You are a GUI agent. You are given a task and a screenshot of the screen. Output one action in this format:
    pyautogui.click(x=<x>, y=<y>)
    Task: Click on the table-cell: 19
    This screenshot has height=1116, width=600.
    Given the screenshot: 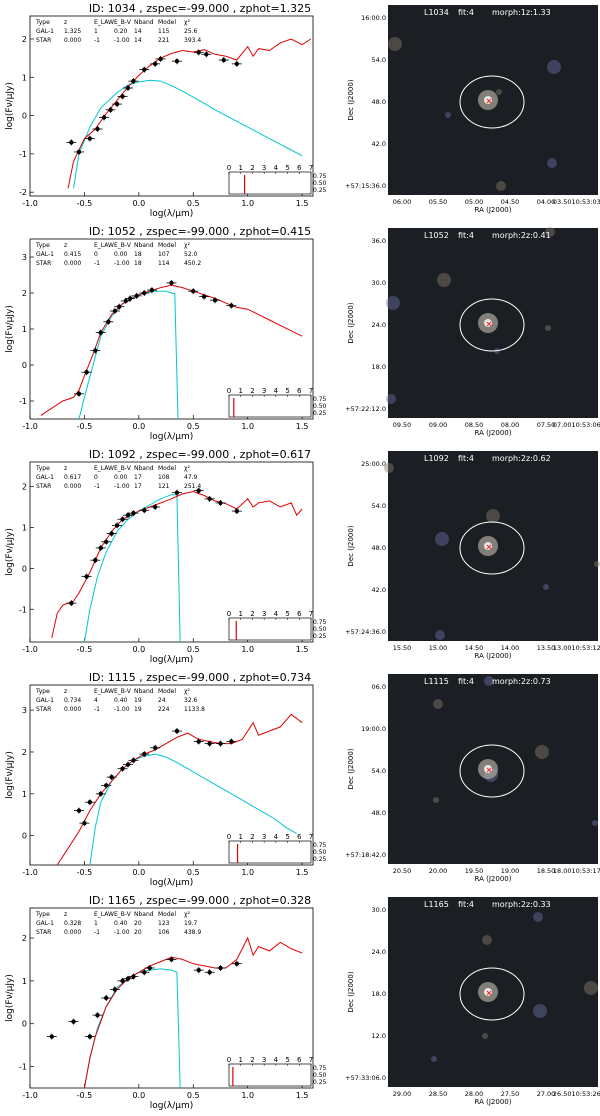 What is the action you would take?
    pyautogui.click(x=138, y=709)
    